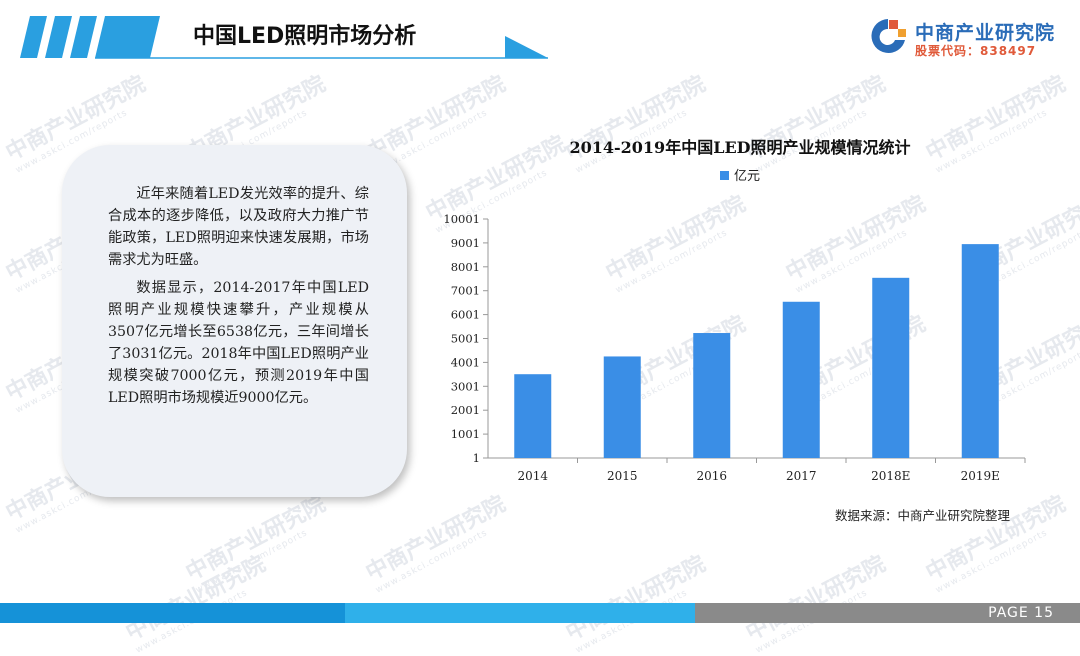  What do you see at coordinates (985, 33) in the screenshot?
I see `company-logo-name: 中商产业研究院` at bounding box center [985, 33].